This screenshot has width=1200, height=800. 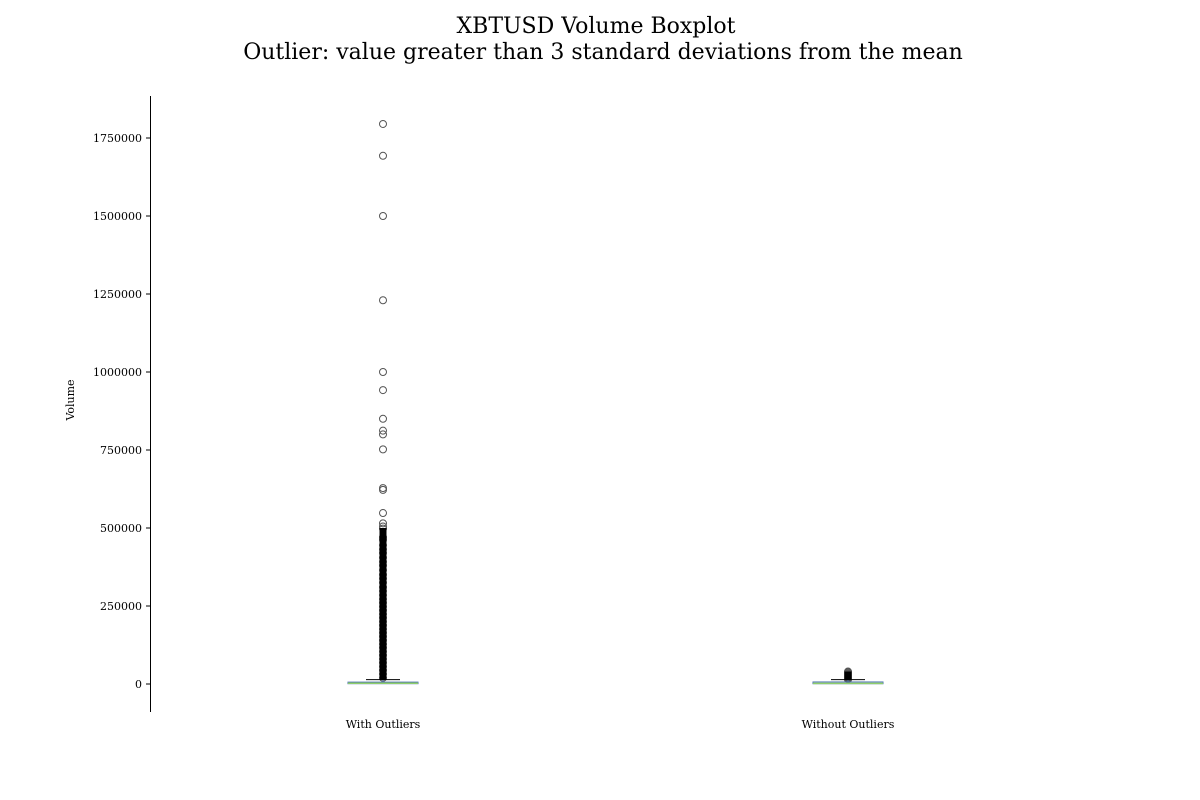 What do you see at coordinates (620, 724) in the screenshot?
I see `x-tick-labels: With Outliers Without Outliers` at bounding box center [620, 724].